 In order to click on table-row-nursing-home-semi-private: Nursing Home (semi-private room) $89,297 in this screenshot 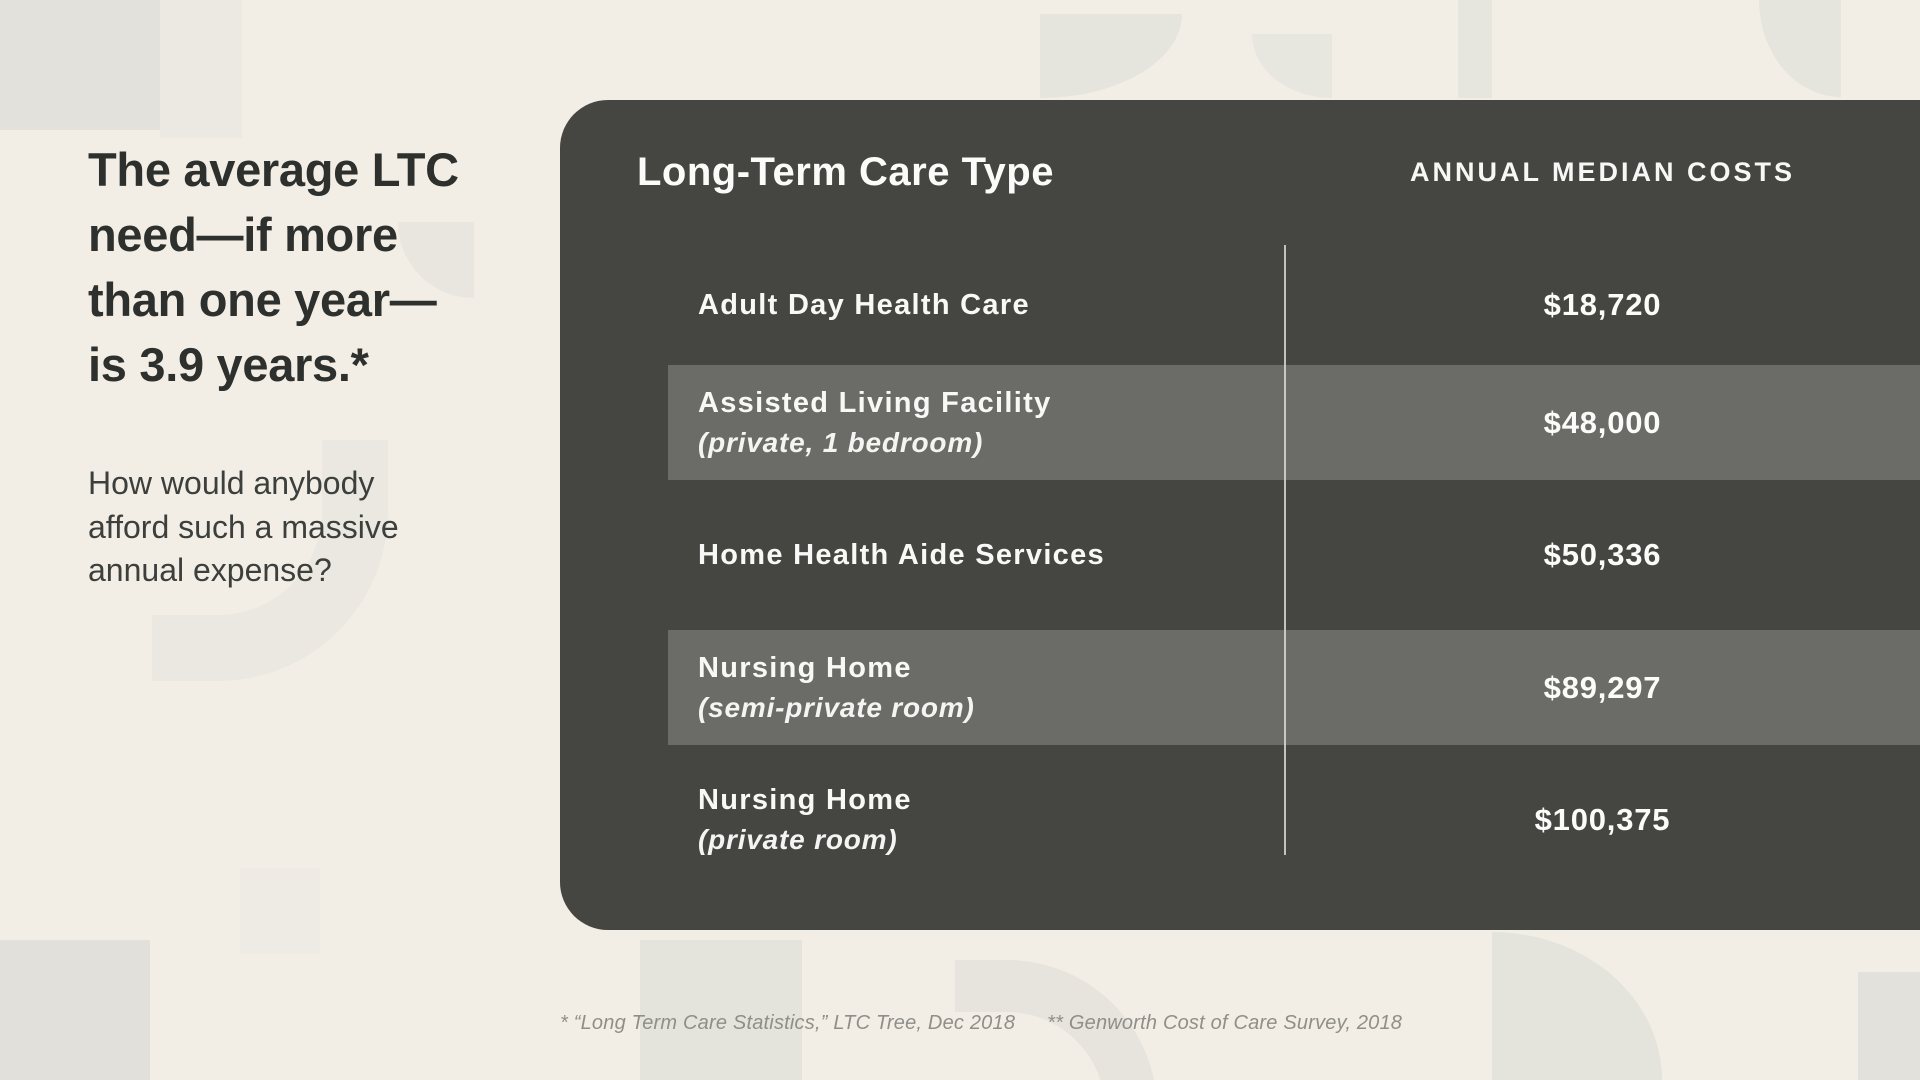, I will do `click(1240, 687)`.